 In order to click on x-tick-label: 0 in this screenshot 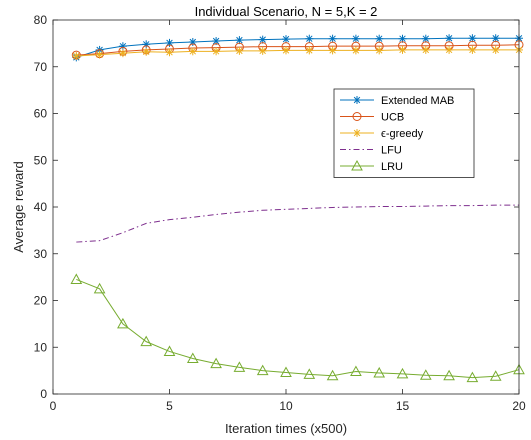, I will do `click(53, 406)`.